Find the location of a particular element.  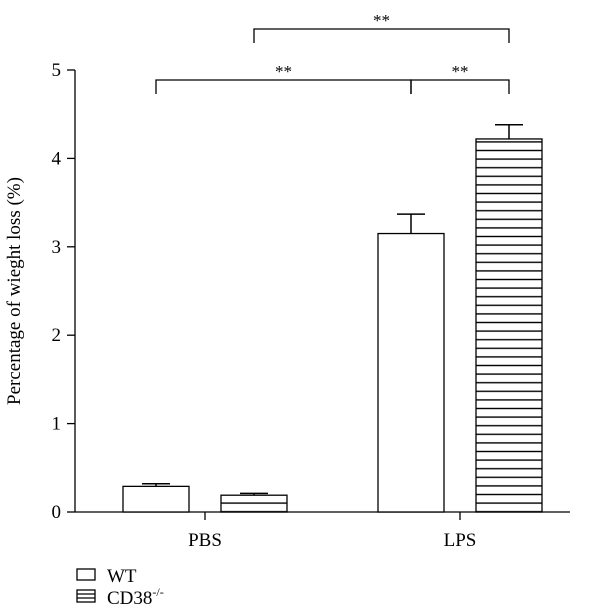

x-tick-label: LPS is located at coordinates (460, 540).